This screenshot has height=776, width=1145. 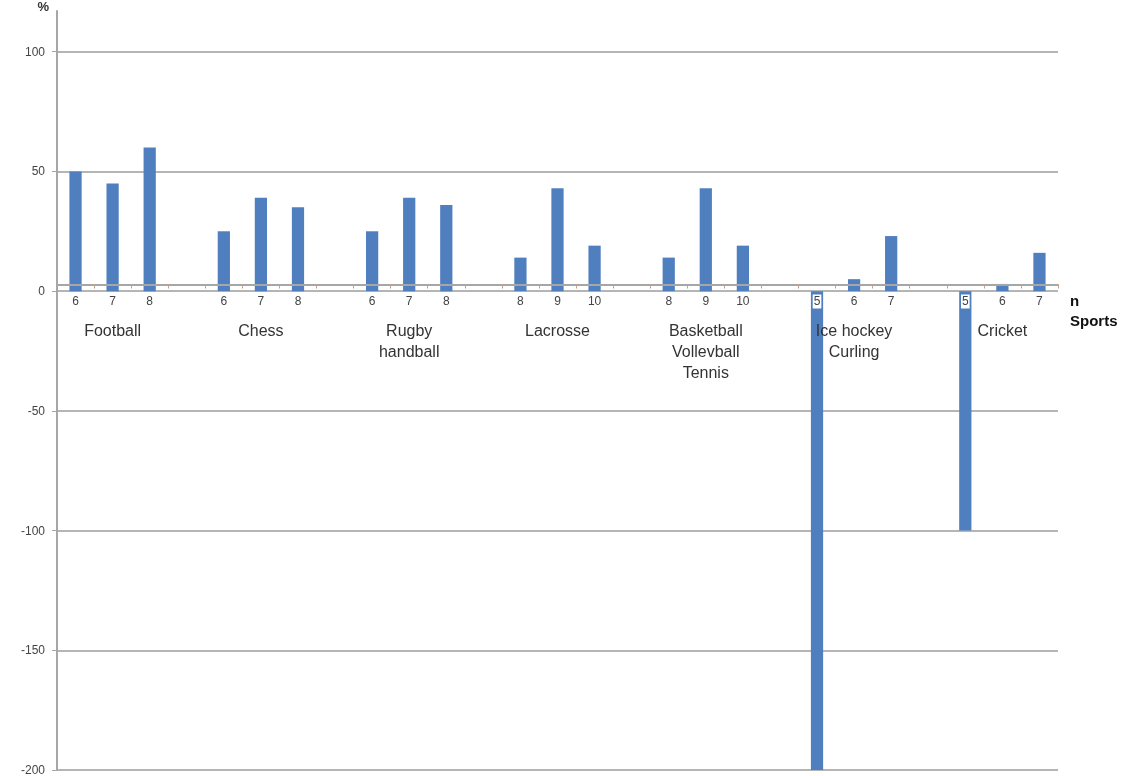 What do you see at coordinates (409, 341) in the screenshot?
I see `annotation: Rugby handball` at bounding box center [409, 341].